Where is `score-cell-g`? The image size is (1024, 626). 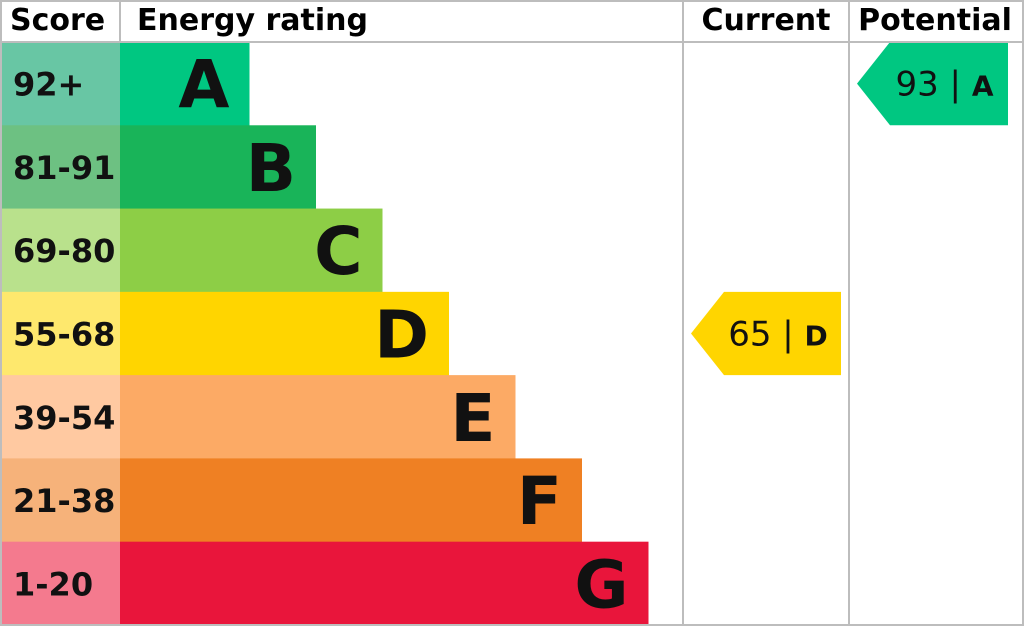
score-cell-g is located at coordinates (60, 583).